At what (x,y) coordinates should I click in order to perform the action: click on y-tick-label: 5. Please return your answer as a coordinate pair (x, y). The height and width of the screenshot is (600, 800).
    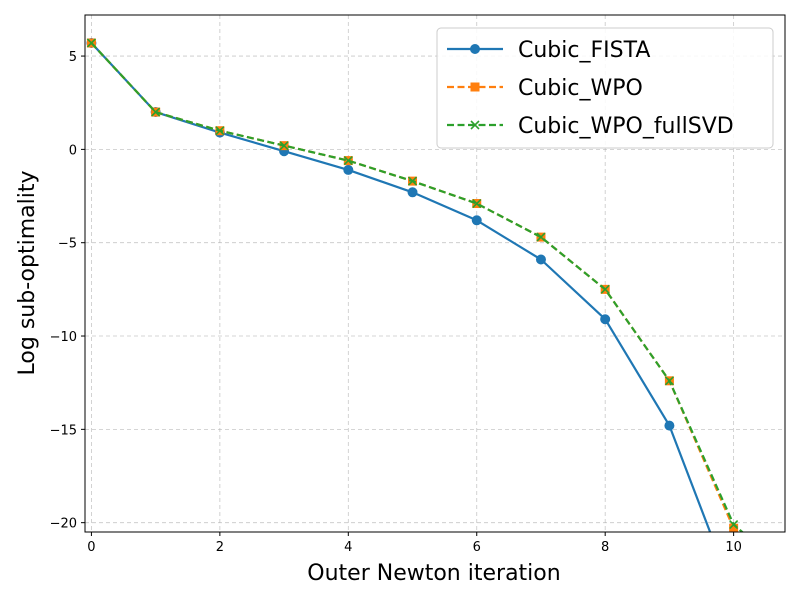
    Looking at the image, I should click on (73, 57).